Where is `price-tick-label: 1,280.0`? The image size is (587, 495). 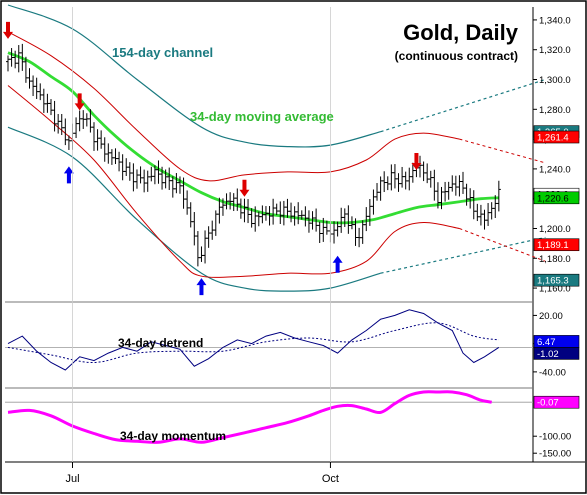
price-tick-label: 1,280.0 is located at coordinates (555, 110).